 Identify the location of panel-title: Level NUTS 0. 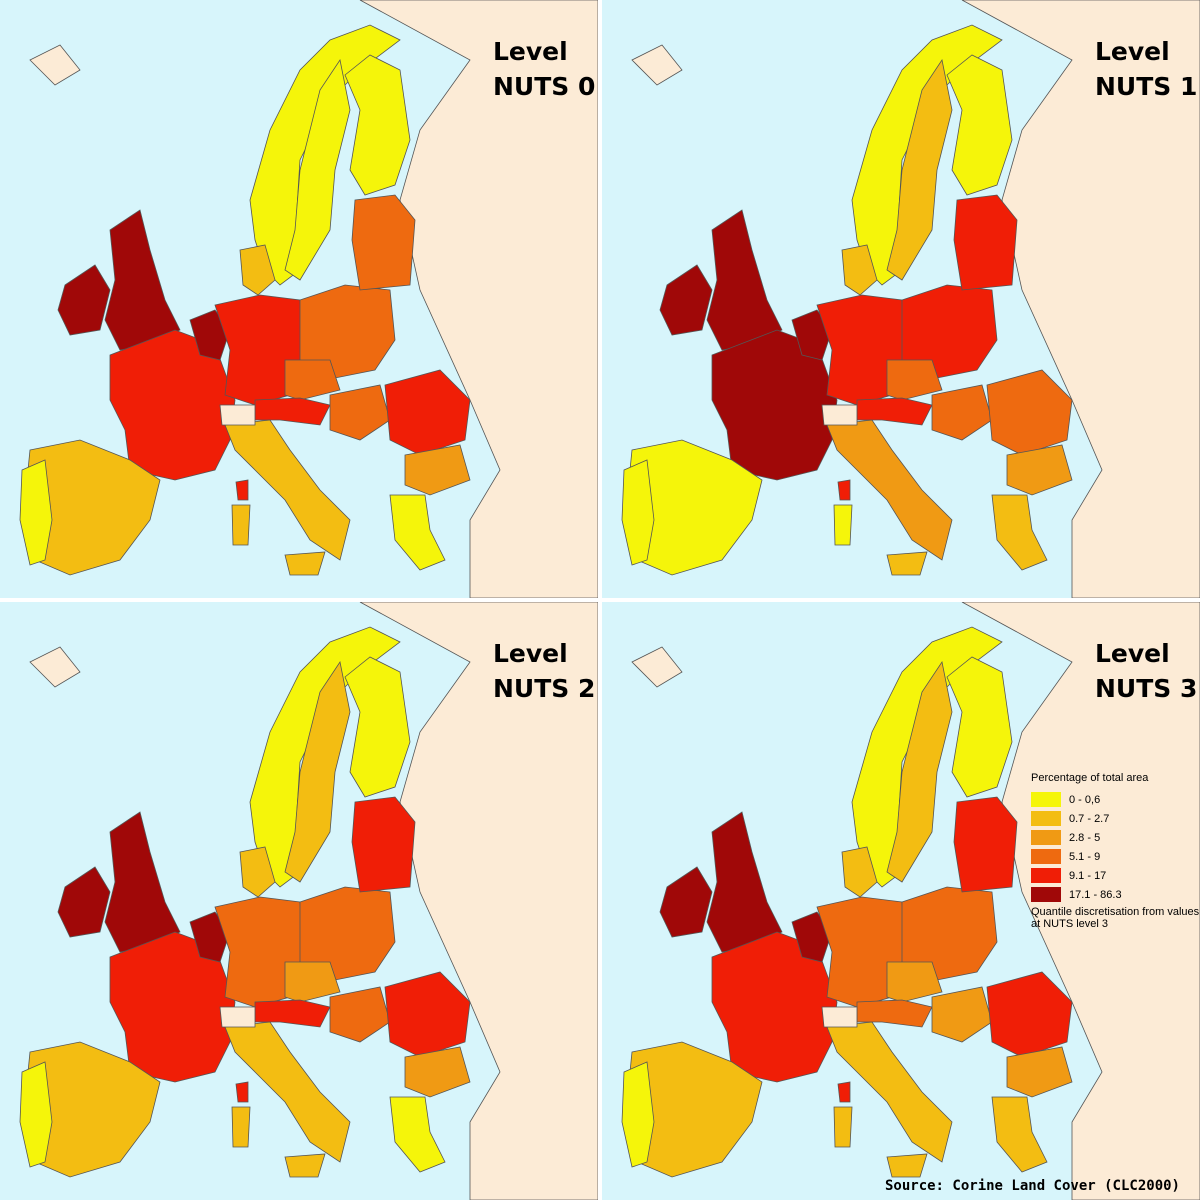
(544, 69).